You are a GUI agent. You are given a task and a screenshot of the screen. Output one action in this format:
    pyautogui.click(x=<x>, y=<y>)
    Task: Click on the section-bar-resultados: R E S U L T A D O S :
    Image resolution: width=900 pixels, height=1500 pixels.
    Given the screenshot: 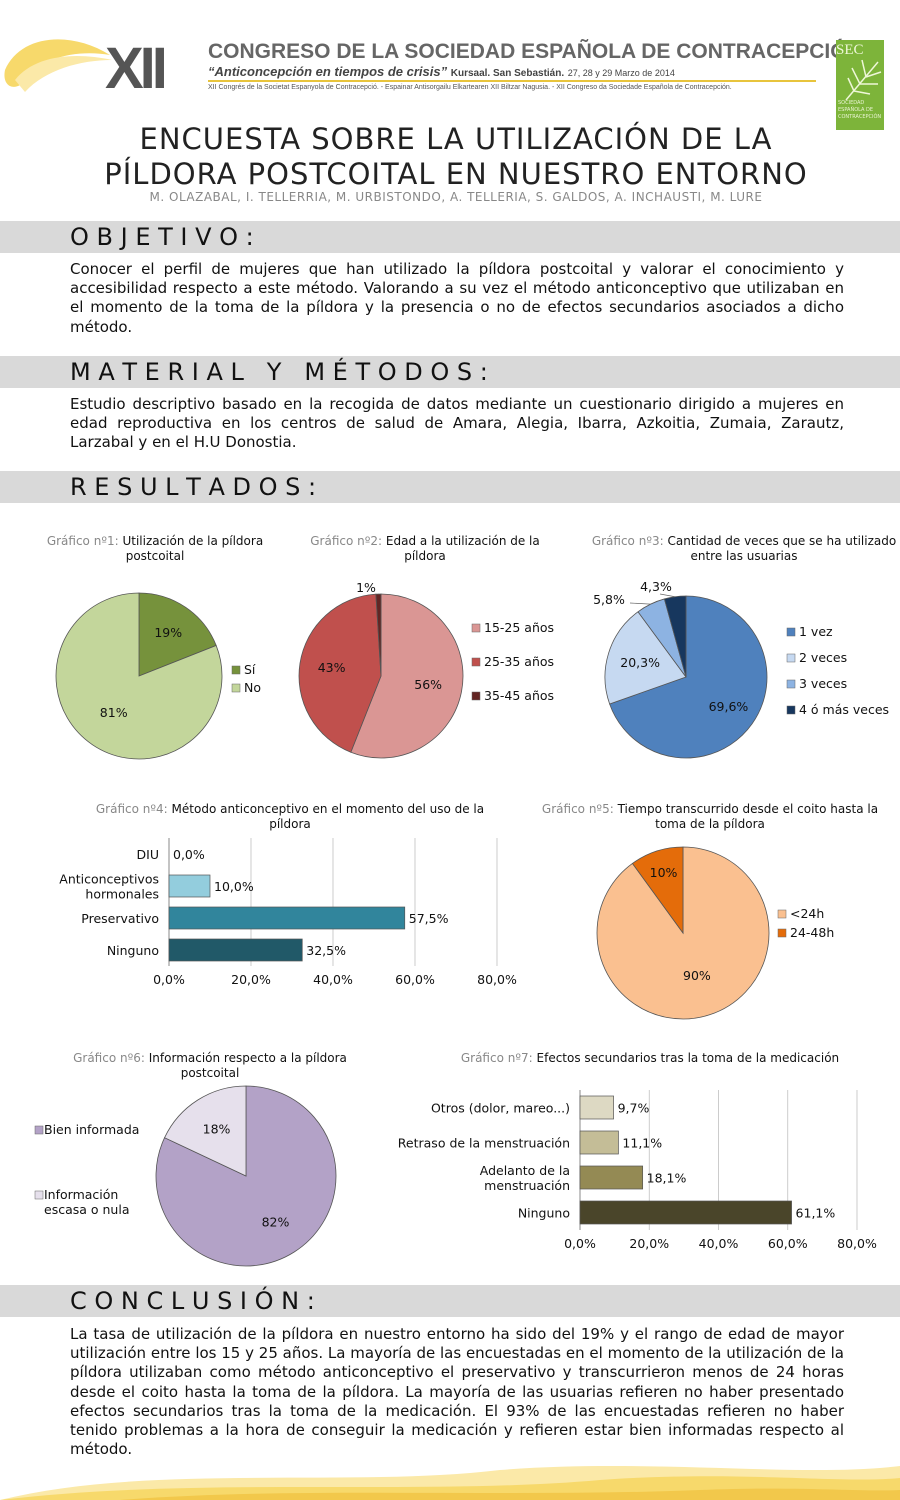 What is the action you would take?
    pyautogui.click(x=450, y=487)
    